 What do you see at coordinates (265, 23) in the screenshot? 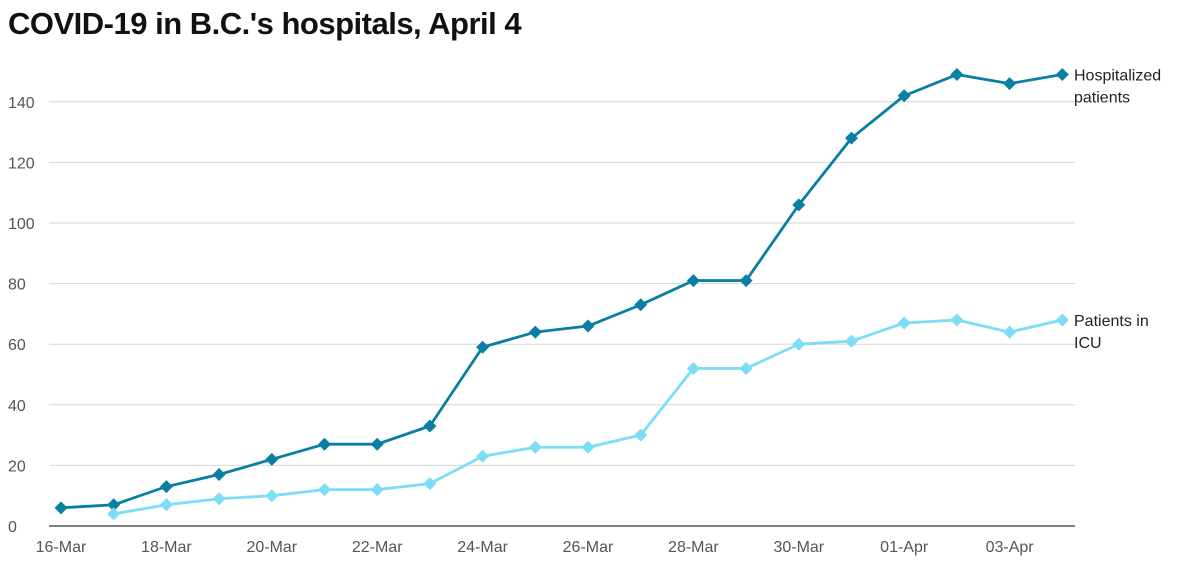
I see `chart-title: COVID-19 in B.C.'s hospitals, April 4` at bounding box center [265, 23].